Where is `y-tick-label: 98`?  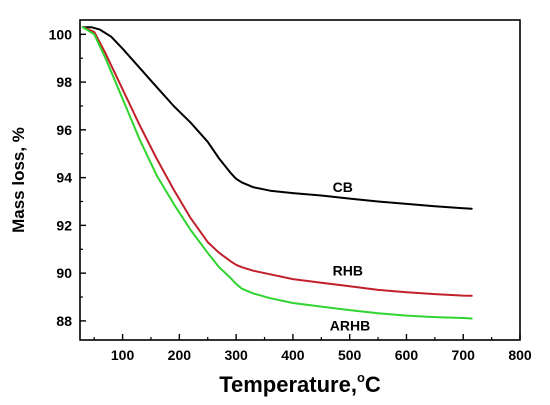 y-tick-label: 98 is located at coordinates (64, 82).